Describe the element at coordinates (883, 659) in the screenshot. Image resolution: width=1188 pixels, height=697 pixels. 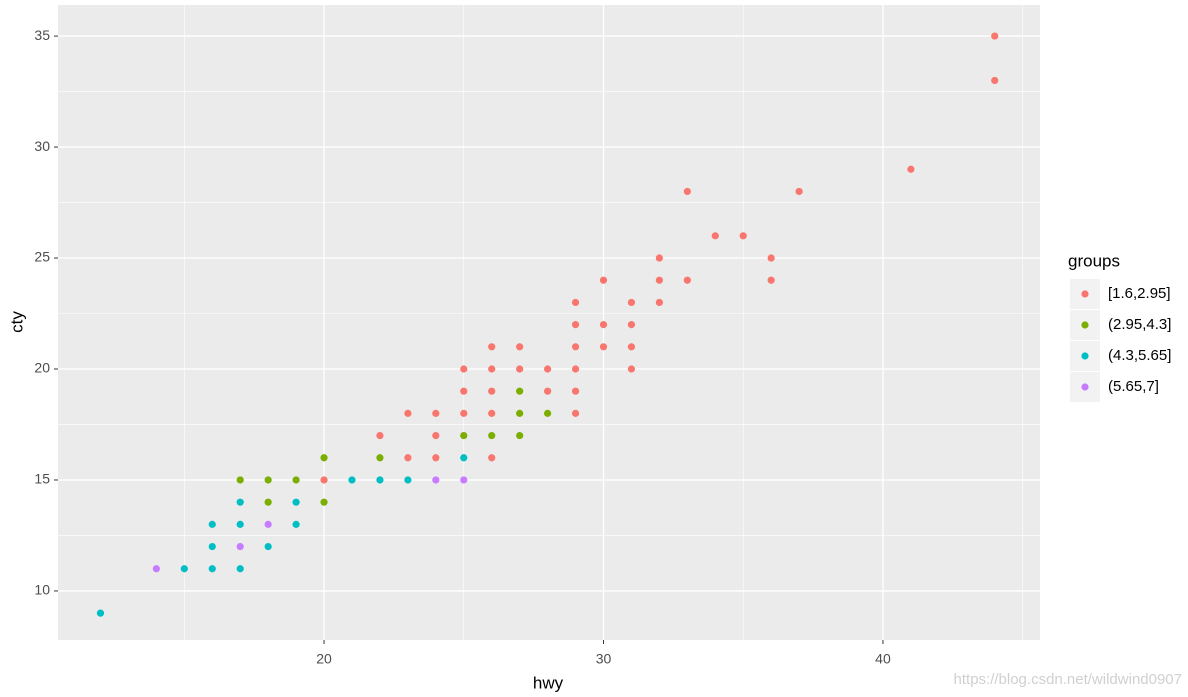
I see `x-tick-label: 40` at that location.